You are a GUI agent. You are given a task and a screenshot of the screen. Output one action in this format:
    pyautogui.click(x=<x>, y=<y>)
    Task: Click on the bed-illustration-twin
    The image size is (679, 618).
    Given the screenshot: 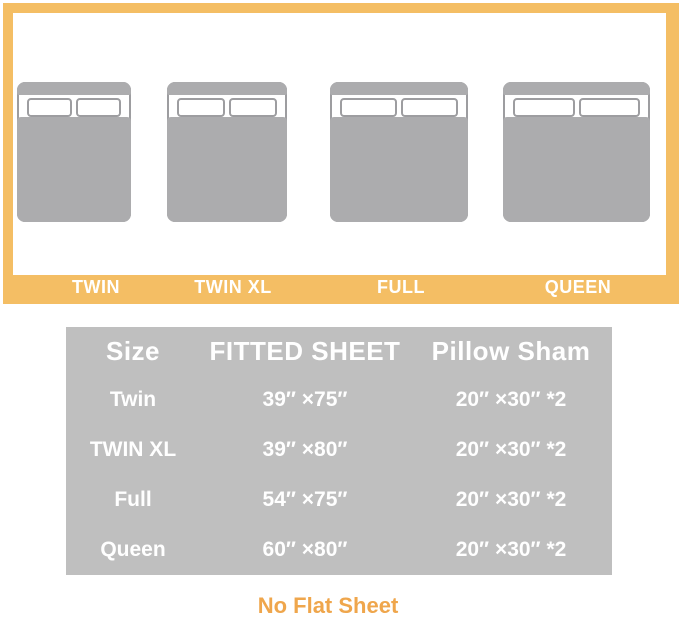 What is the action you would take?
    pyautogui.click(x=74, y=152)
    